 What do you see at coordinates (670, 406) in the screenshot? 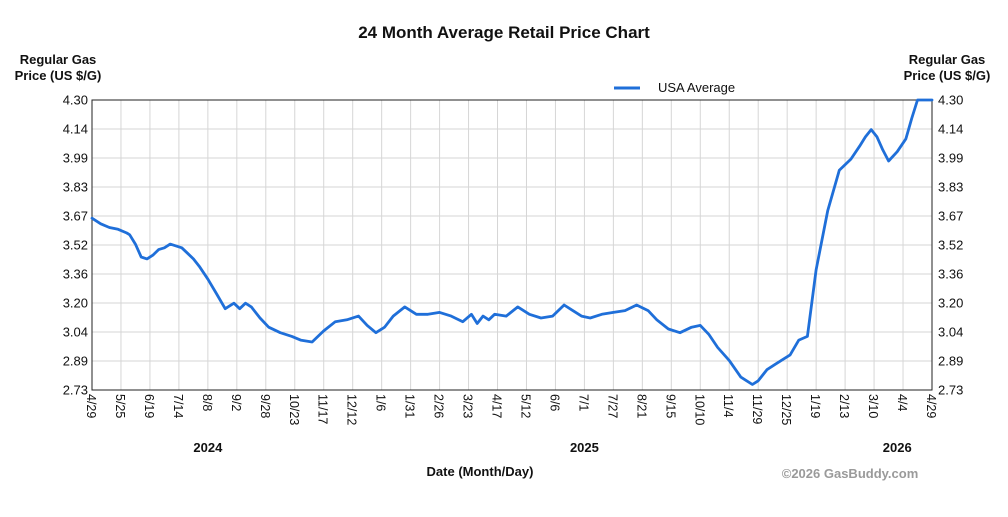
I see `x-tick-label: 9/15` at bounding box center [670, 406].